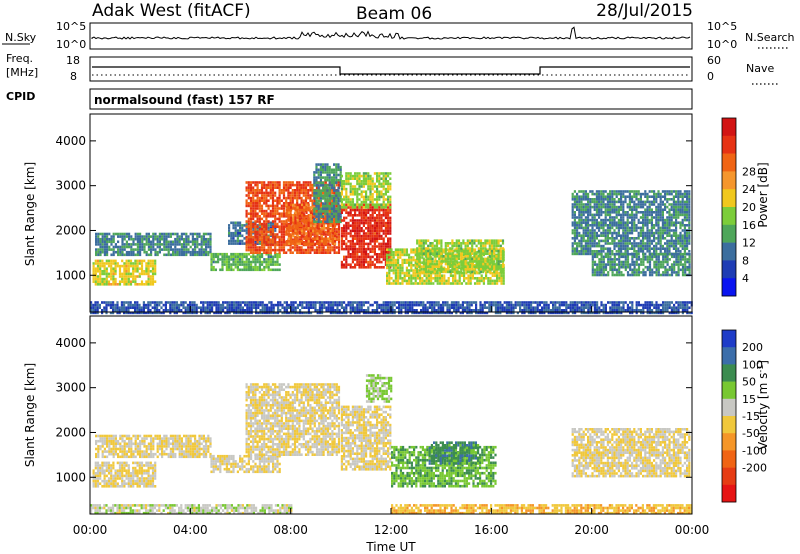 This screenshot has width=800, height=554. What do you see at coordinates (349, 99) in the screenshot?
I see `cpid-strip: CPID normalsound (fast) 157 RF` at bounding box center [349, 99].